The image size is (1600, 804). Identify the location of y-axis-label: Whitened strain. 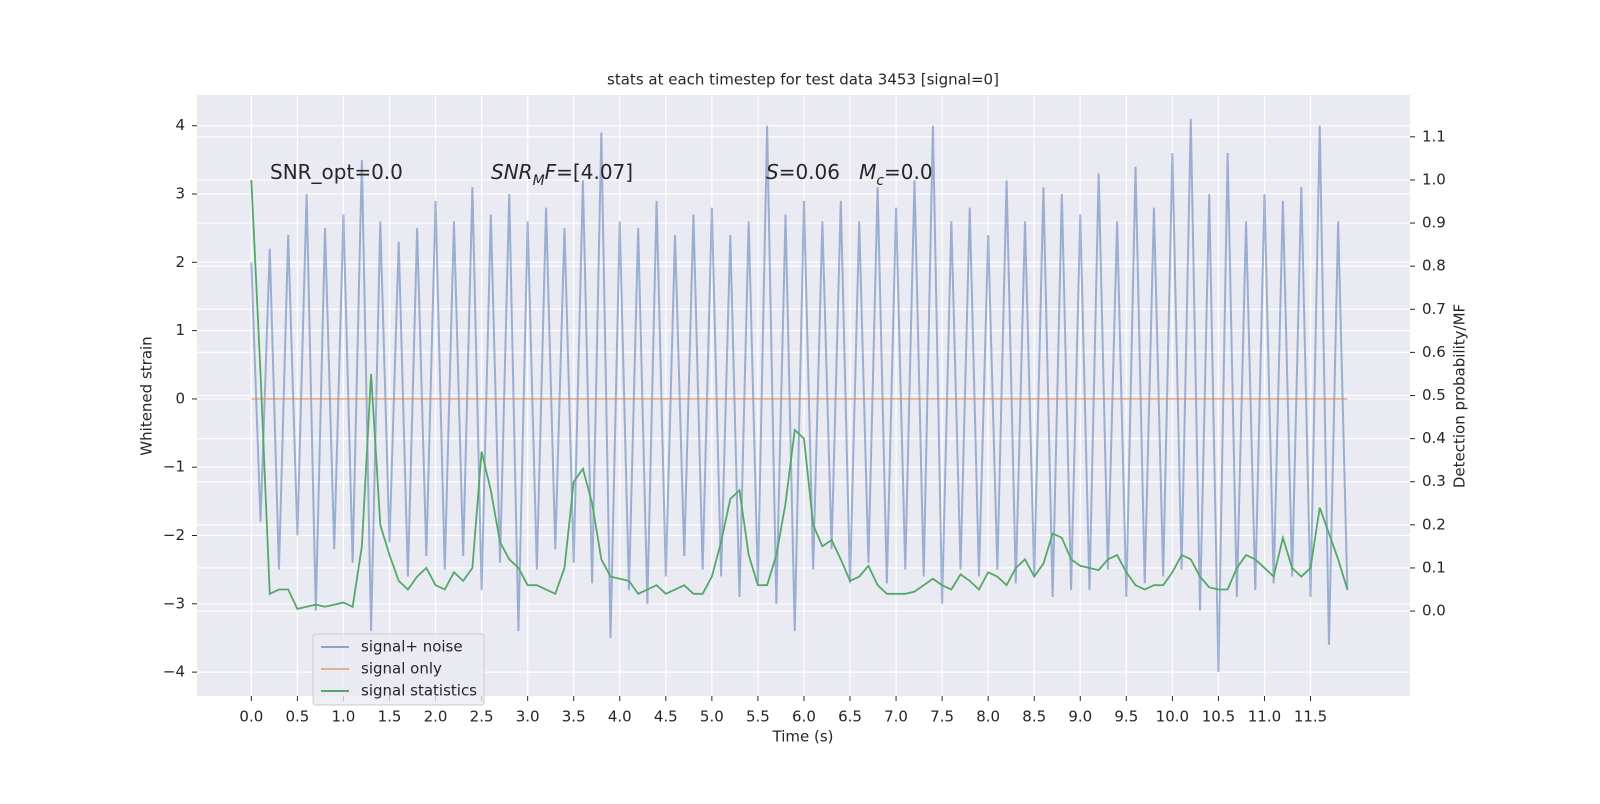
(147, 395).